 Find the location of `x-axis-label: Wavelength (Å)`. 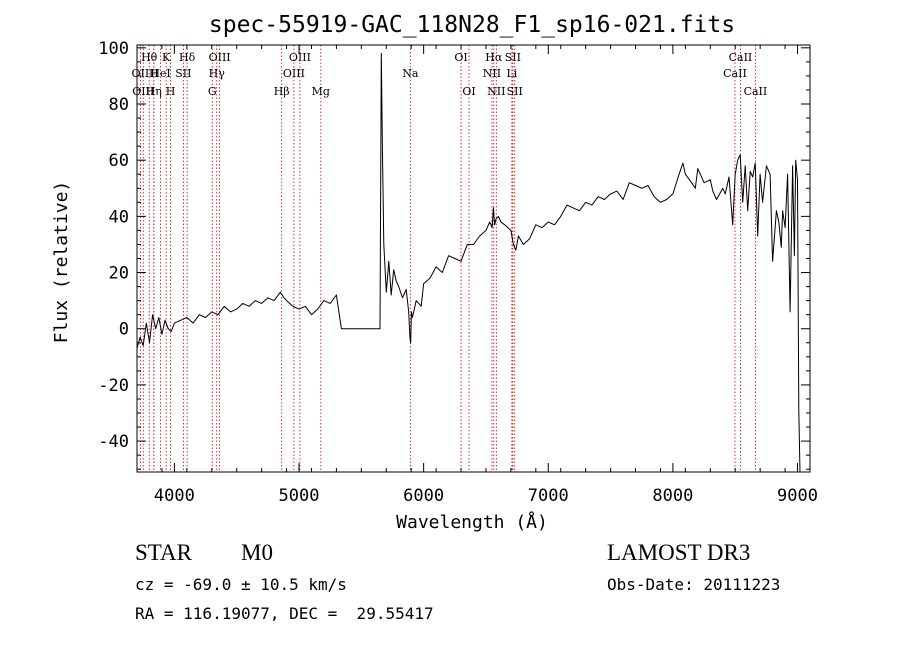

x-axis-label: Wavelength (Å) is located at coordinates (472, 522).